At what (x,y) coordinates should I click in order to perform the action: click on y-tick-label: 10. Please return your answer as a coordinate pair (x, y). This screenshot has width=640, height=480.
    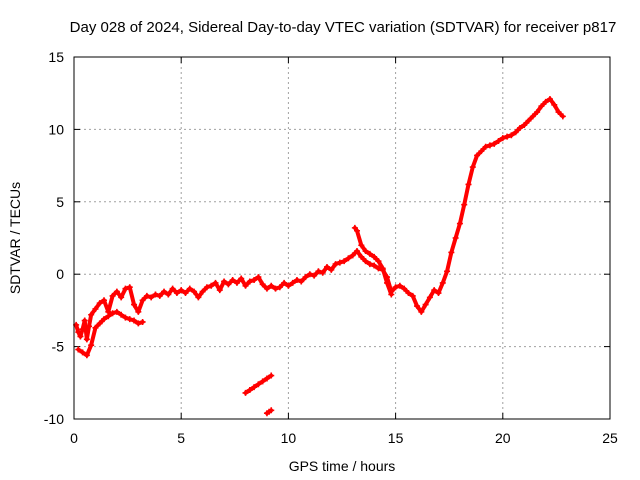
    Looking at the image, I should click on (56, 129).